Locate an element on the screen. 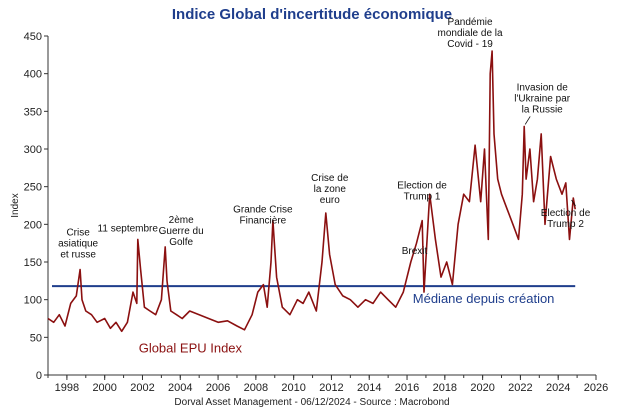 The image size is (624, 420). annotation-label: euro is located at coordinates (330, 200).